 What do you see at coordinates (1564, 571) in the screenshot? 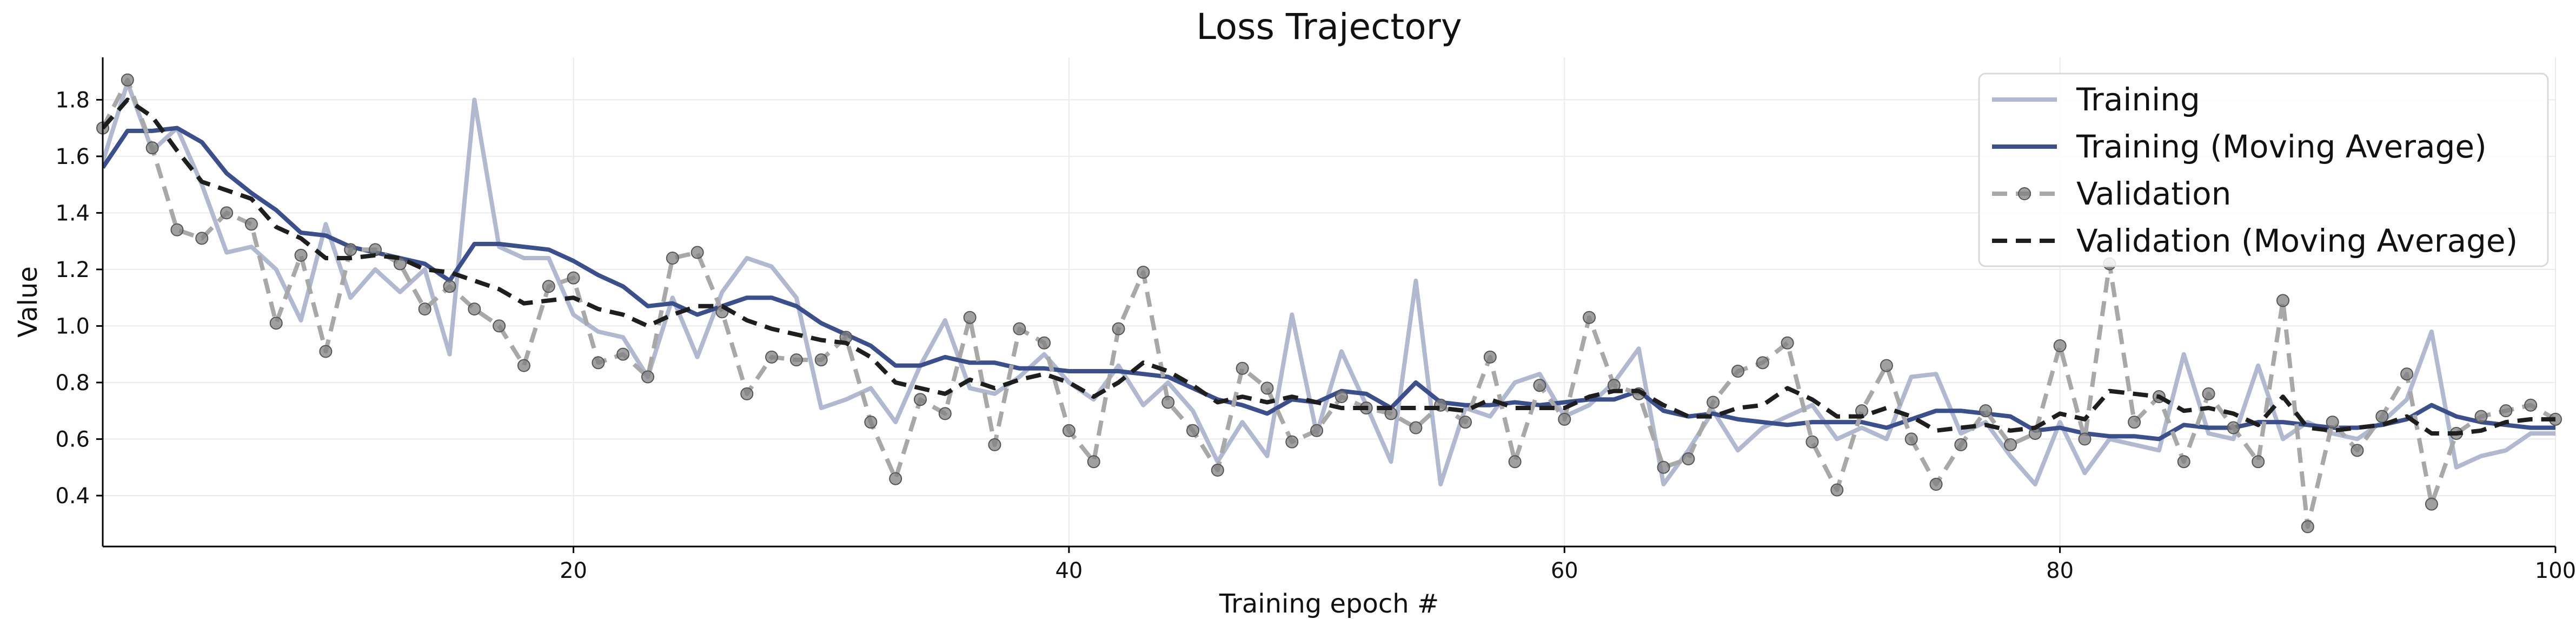
I see `x-tick-label: 60` at bounding box center [1564, 571].